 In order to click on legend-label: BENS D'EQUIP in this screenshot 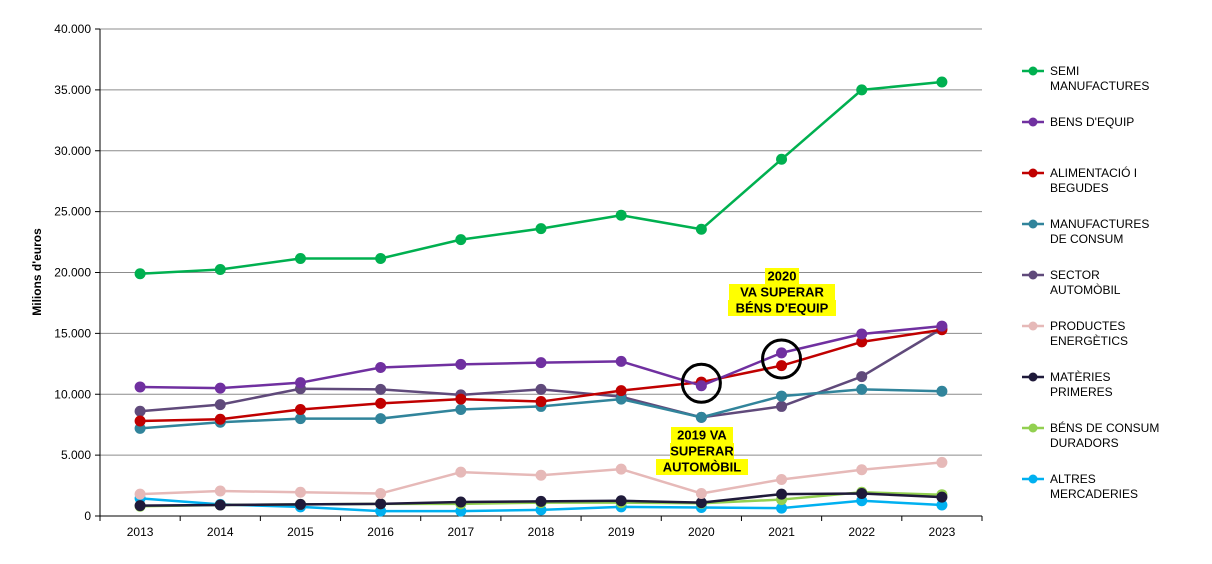, I will do `click(1092, 122)`.